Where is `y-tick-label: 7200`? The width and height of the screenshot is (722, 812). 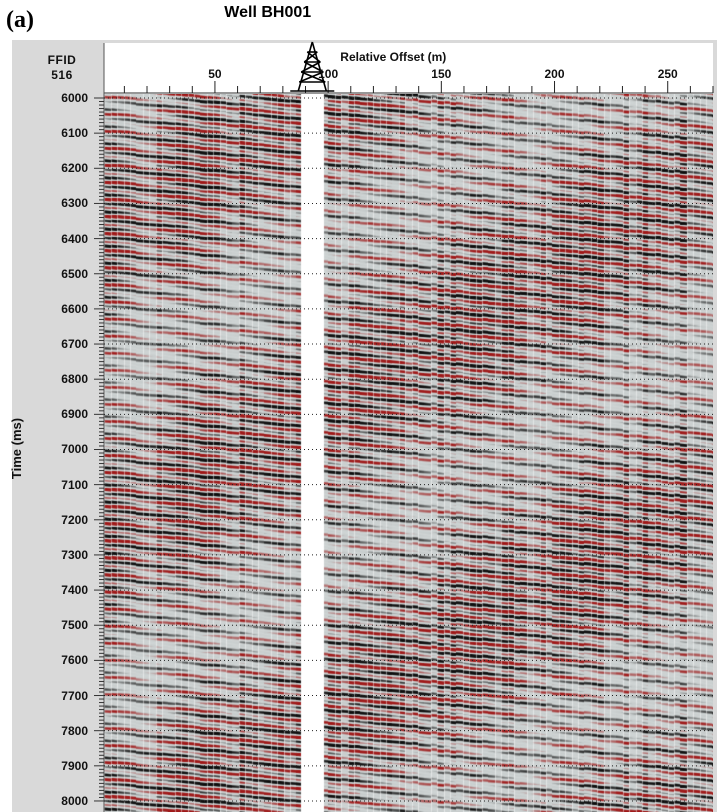 y-tick-label: 7200 is located at coordinates (74, 519).